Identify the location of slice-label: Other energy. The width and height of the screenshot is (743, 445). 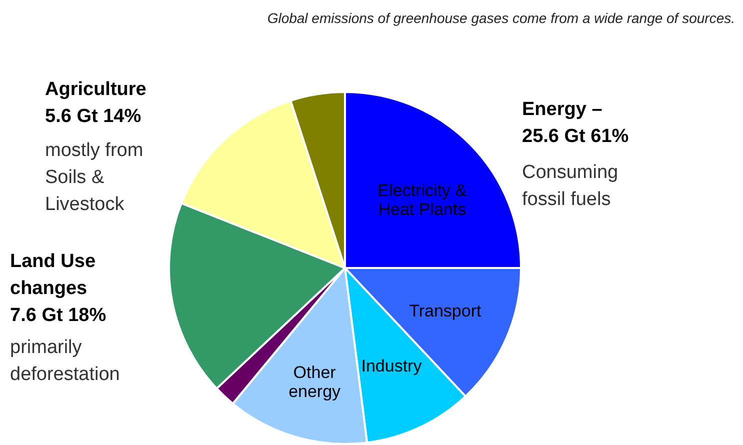
(315, 381).